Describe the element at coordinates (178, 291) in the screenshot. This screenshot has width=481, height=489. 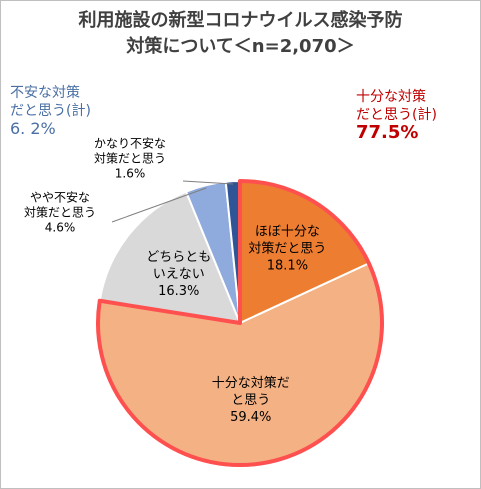
I see `slice-value-label-2: 16.3%` at that location.